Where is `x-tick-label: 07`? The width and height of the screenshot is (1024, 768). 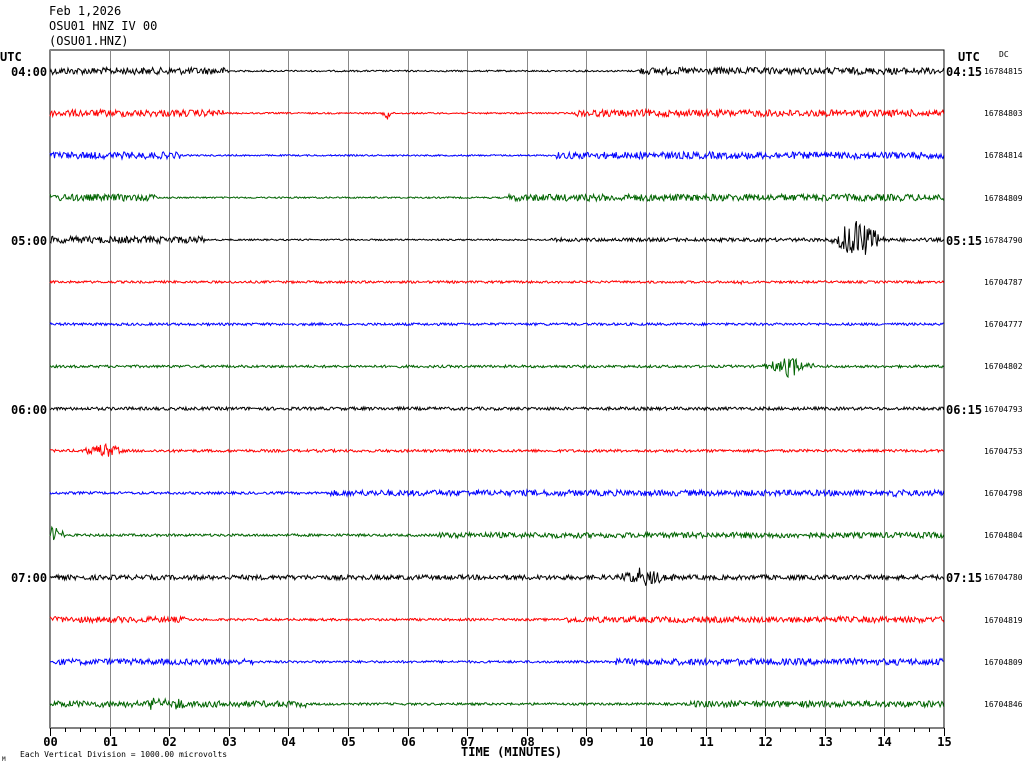 x-tick-label: 07 is located at coordinates (467, 742).